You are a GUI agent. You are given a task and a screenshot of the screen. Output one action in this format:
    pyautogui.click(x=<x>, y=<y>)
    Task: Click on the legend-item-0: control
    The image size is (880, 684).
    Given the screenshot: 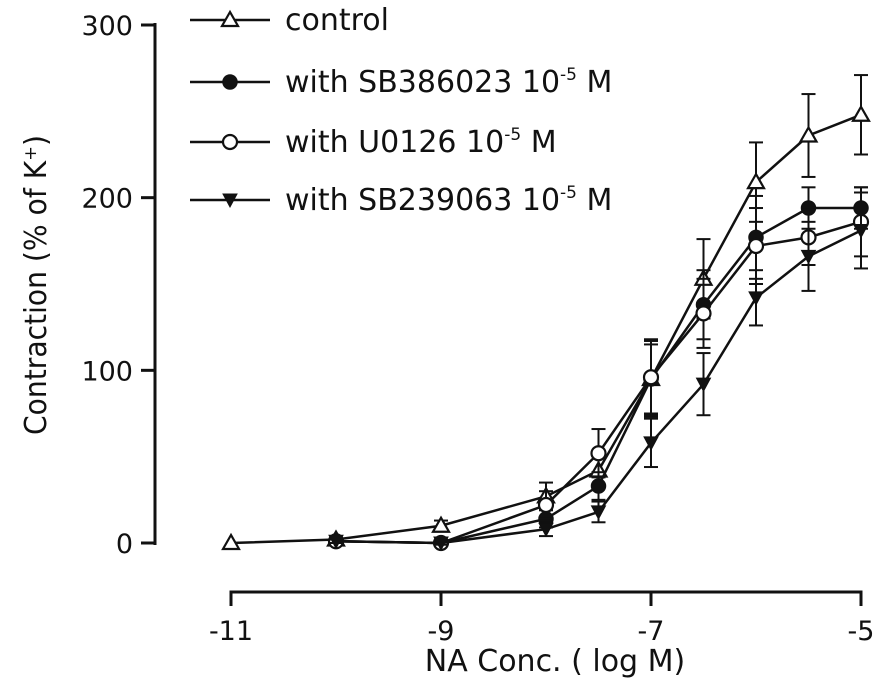 What is the action you would take?
    pyautogui.click(x=289, y=20)
    